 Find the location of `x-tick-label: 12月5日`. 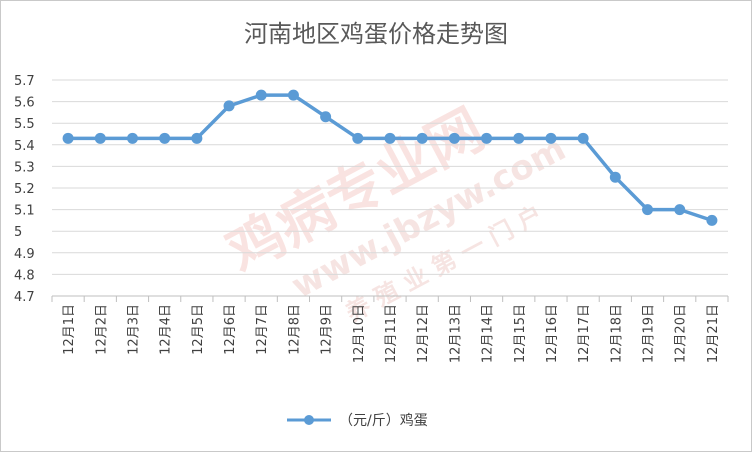

x-tick-label: 12月5日 is located at coordinates (198, 329).